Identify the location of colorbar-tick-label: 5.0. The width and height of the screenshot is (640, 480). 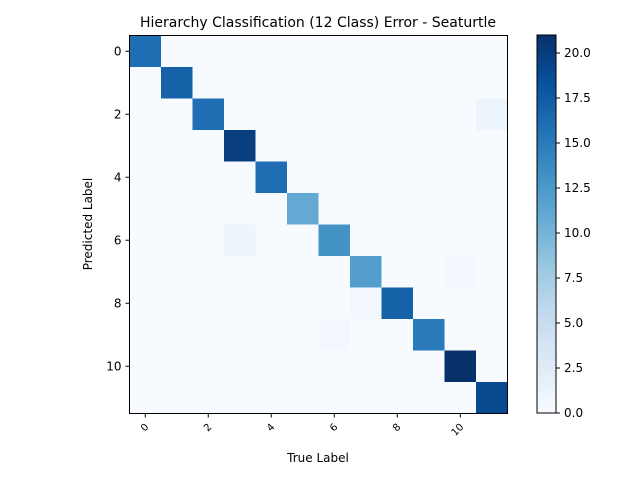
(573, 323).